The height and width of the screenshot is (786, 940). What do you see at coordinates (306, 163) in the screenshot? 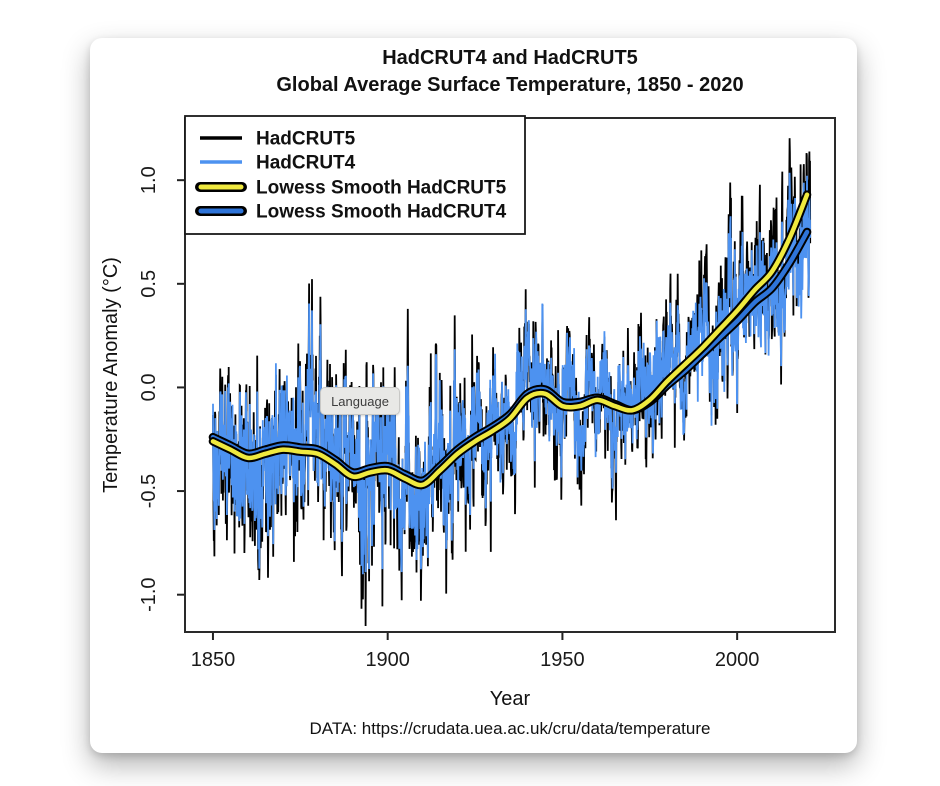
I see `legend-label-hadcrut4: HadCRUT4` at bounding box center [306, 163].